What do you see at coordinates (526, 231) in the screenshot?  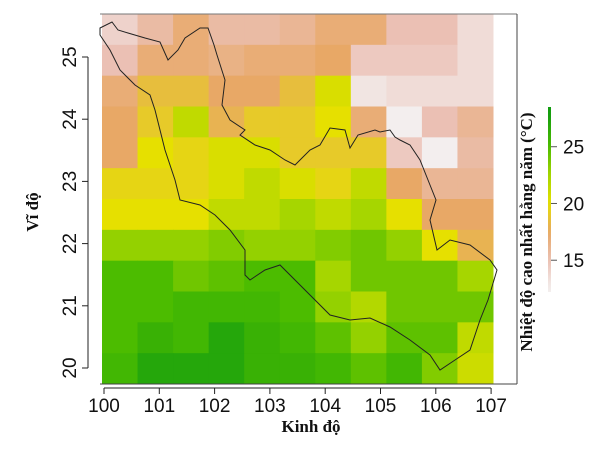 I see `colorbar-label: Nhiệt độ cao nhất hằng năm (°C)` at bounding box center [526, 231].